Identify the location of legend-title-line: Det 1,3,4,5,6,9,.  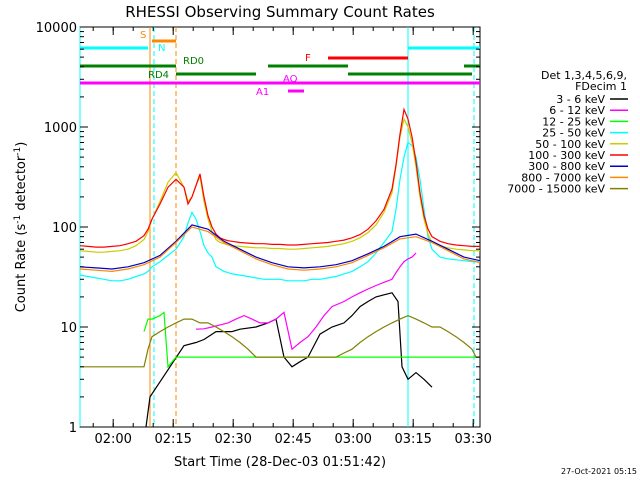
(584, 75).